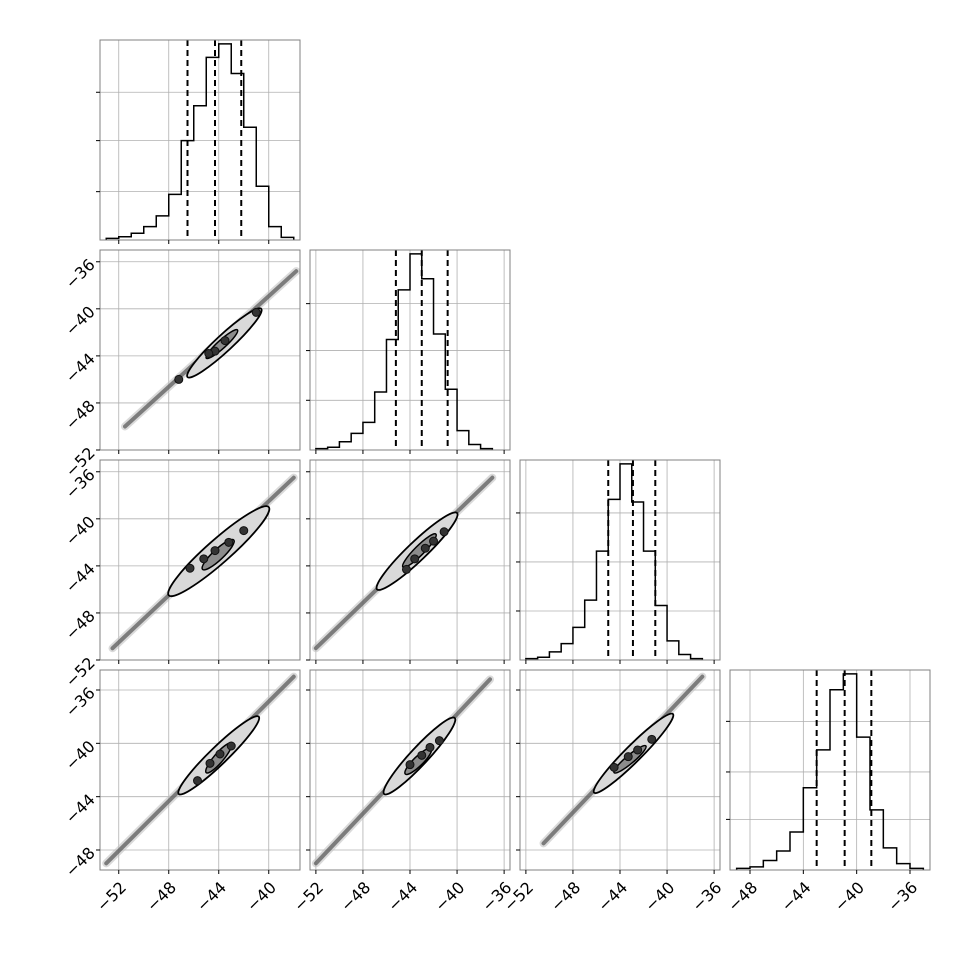 The height and width of the screenshot is (970, 970). I want to click on y-tick-label-r2-3: −48, so click(79, 624).